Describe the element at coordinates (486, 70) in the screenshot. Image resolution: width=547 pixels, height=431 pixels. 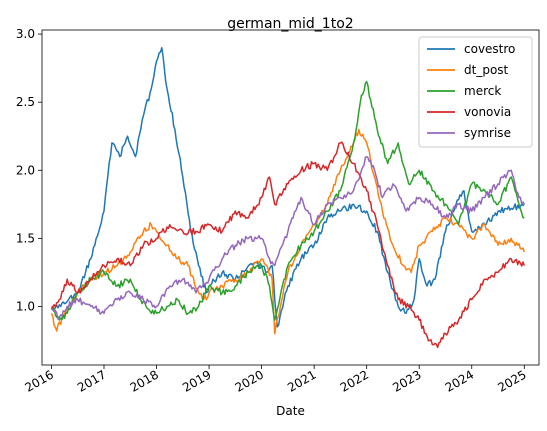
I see `legend-label-dt_post: dt_post` at that location.